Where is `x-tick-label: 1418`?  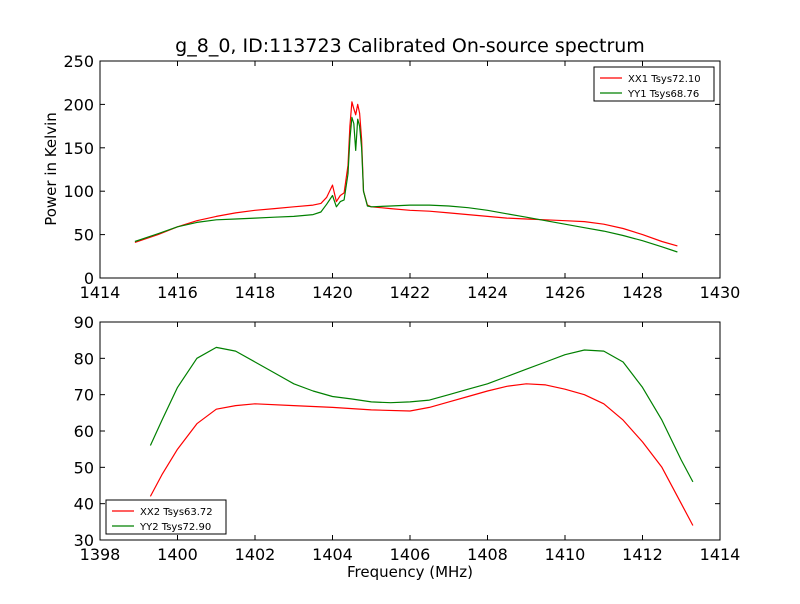 x-tick-label: 1418 is located at coordinates (255, 292).